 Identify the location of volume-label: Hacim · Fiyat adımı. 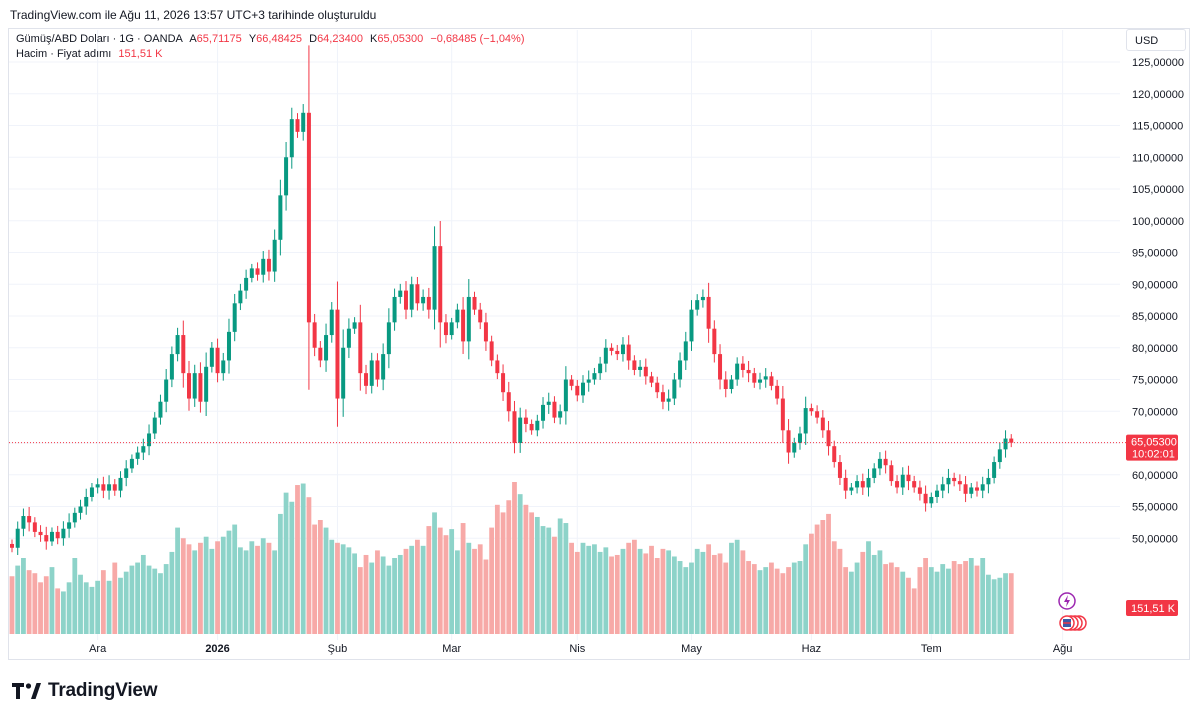
(64, 54).